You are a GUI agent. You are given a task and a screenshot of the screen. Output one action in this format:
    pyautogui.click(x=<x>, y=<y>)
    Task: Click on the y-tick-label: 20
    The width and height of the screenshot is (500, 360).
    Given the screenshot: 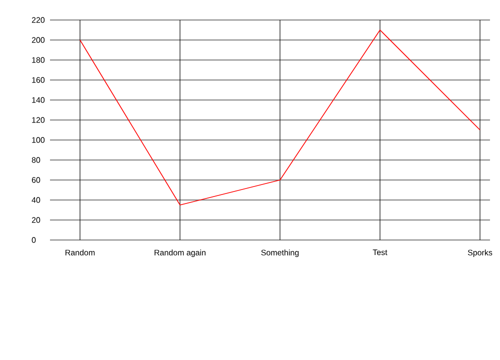 What is the action you would take?
    pyautogui.click(x=36, y=220)
    